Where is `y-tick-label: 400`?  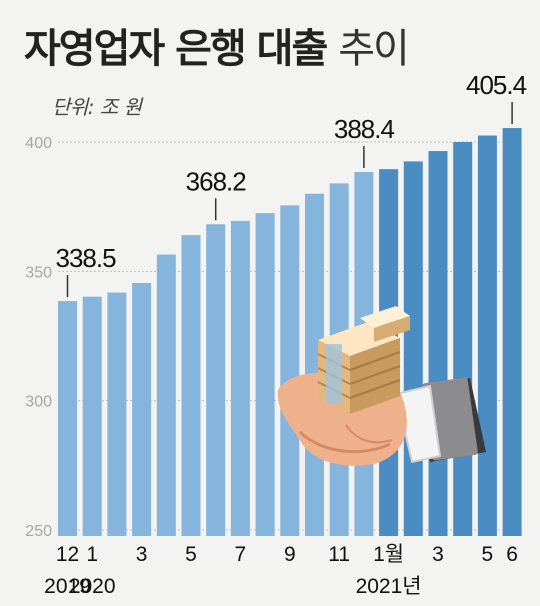
y-tick-label: 400 is located at coordinates (38, 143).